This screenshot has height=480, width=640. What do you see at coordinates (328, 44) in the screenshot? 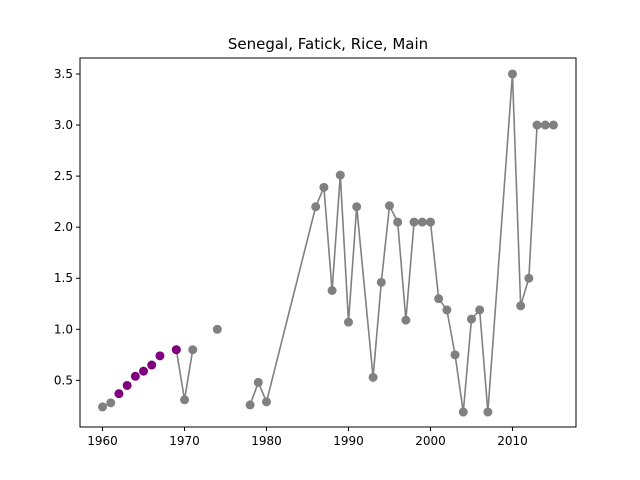
I see `chart-title: Senegal, Fatick, Rice, Main` at bounding box center [328, 44].